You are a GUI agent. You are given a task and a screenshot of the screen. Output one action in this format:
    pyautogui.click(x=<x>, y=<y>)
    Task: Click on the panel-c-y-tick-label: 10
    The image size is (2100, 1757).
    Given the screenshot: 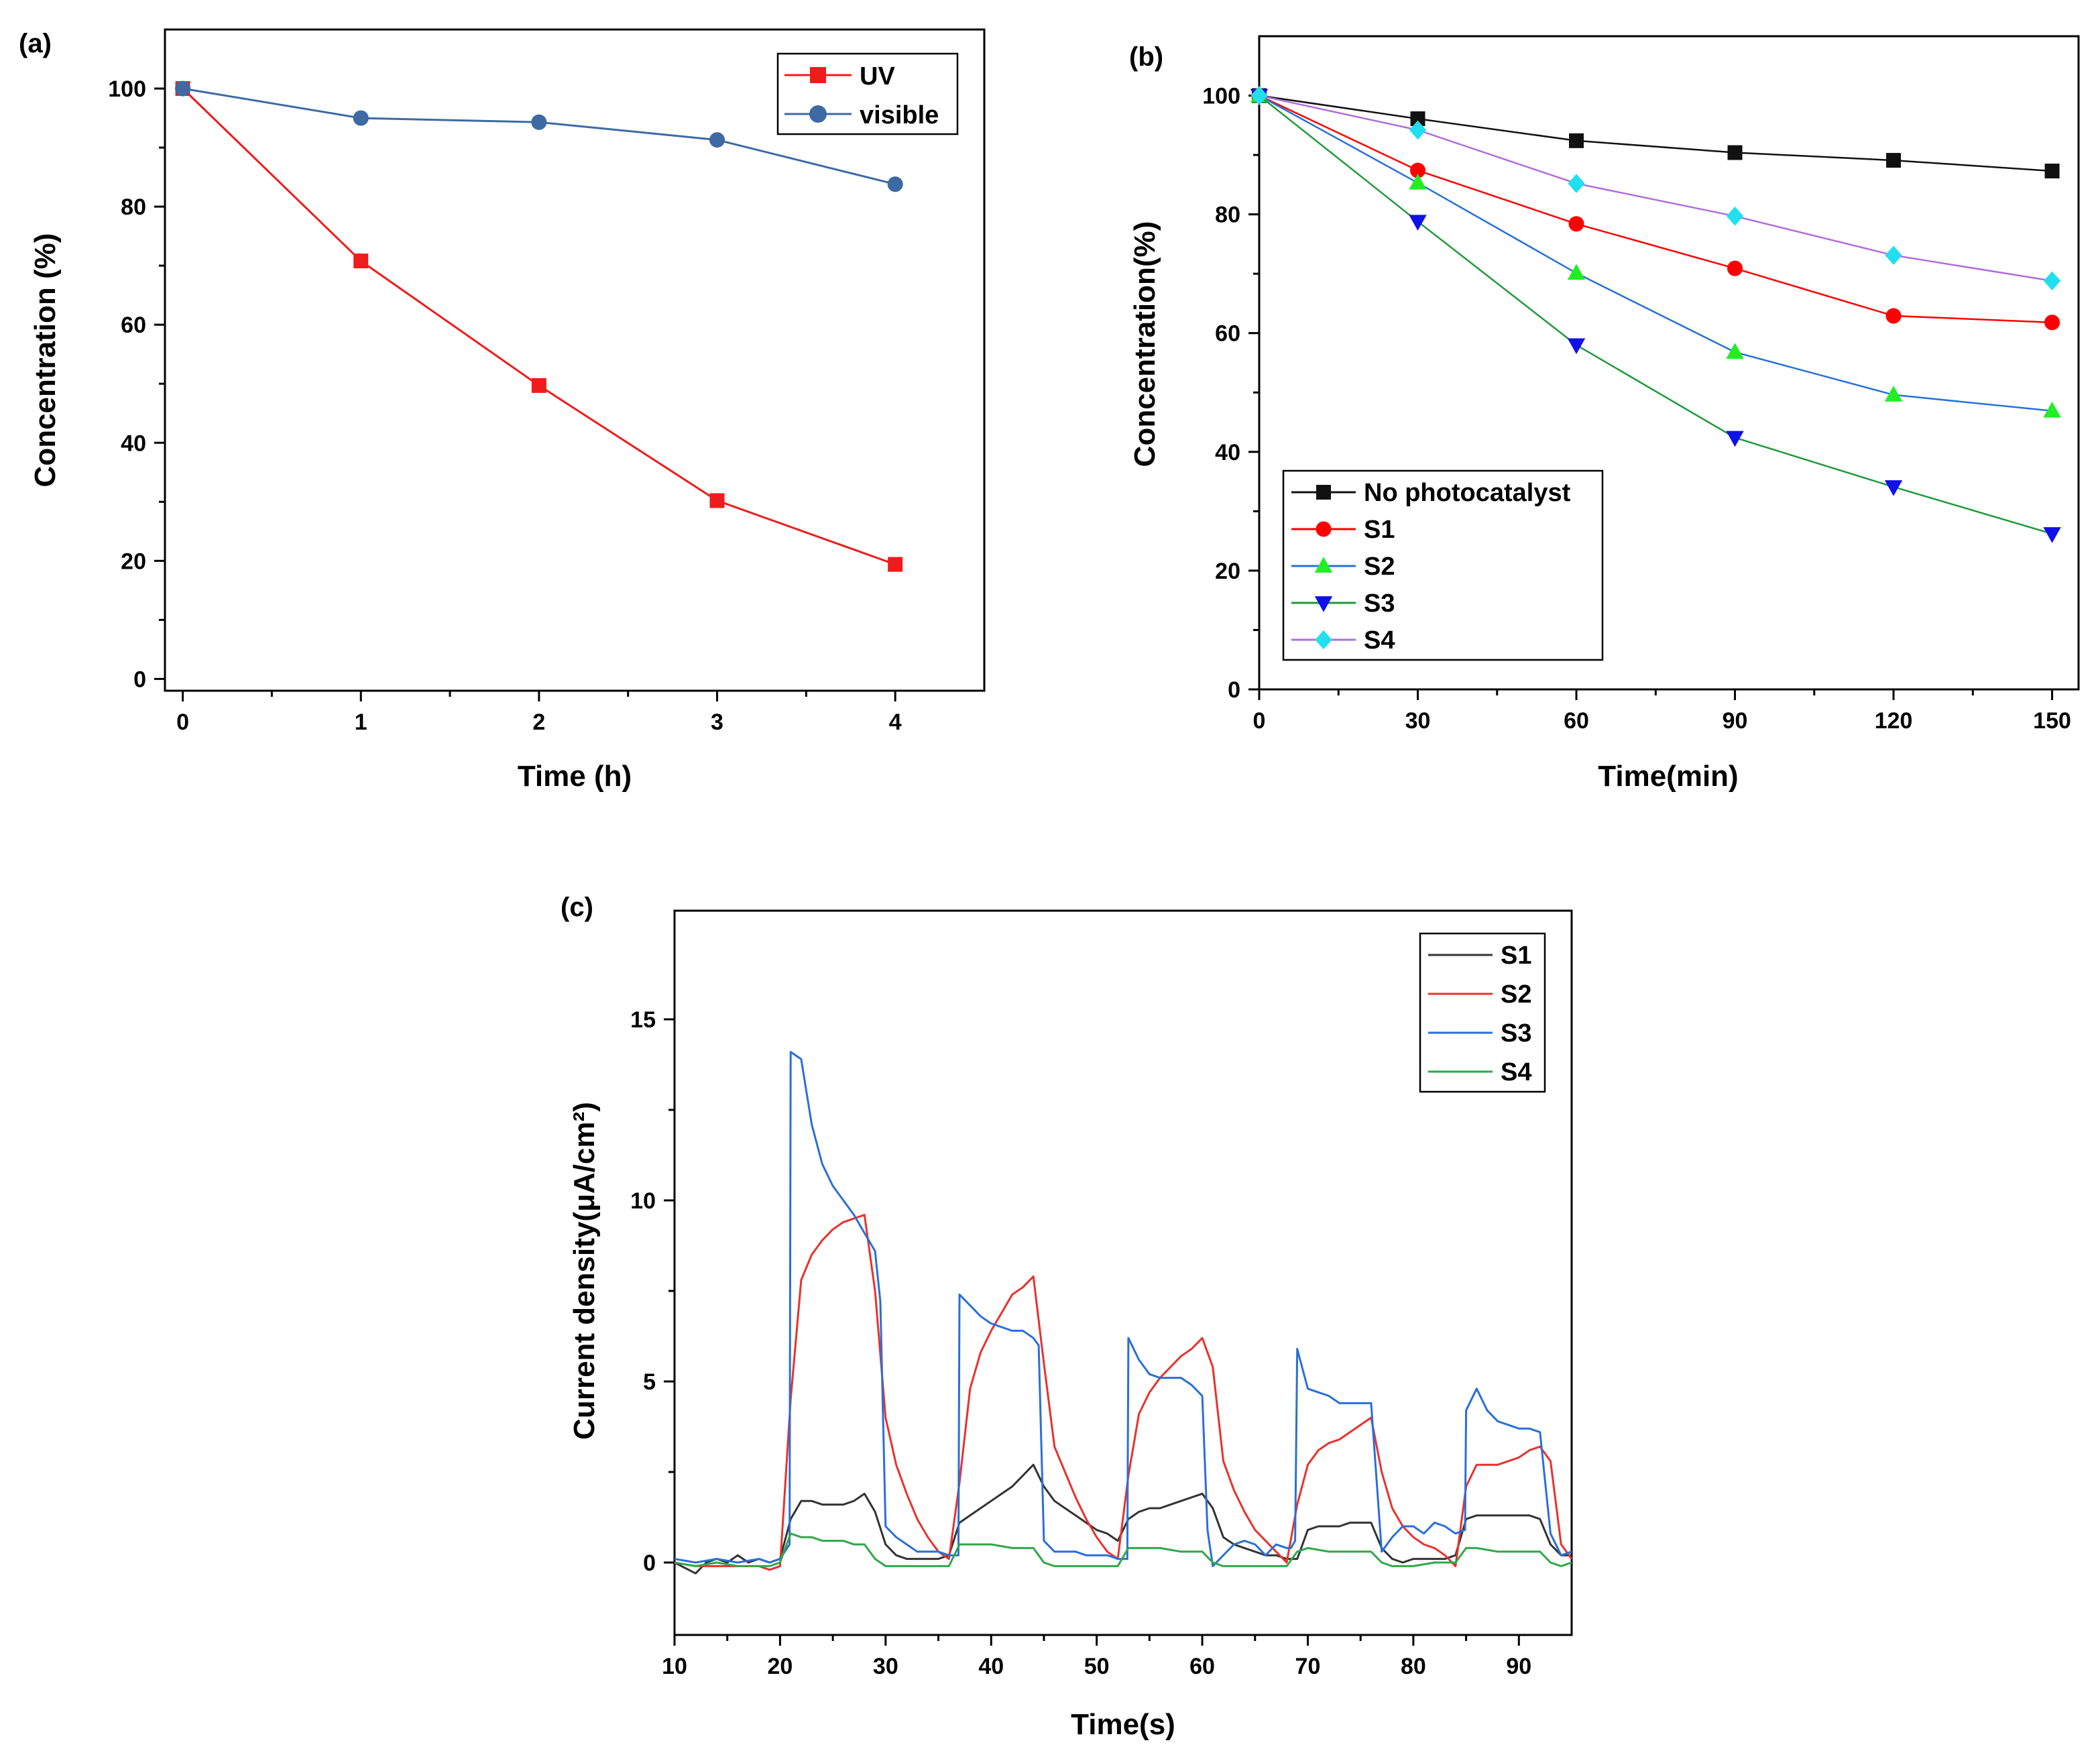 What is the action you would take?
    pyautogui.click(x=643, y=1201)
    